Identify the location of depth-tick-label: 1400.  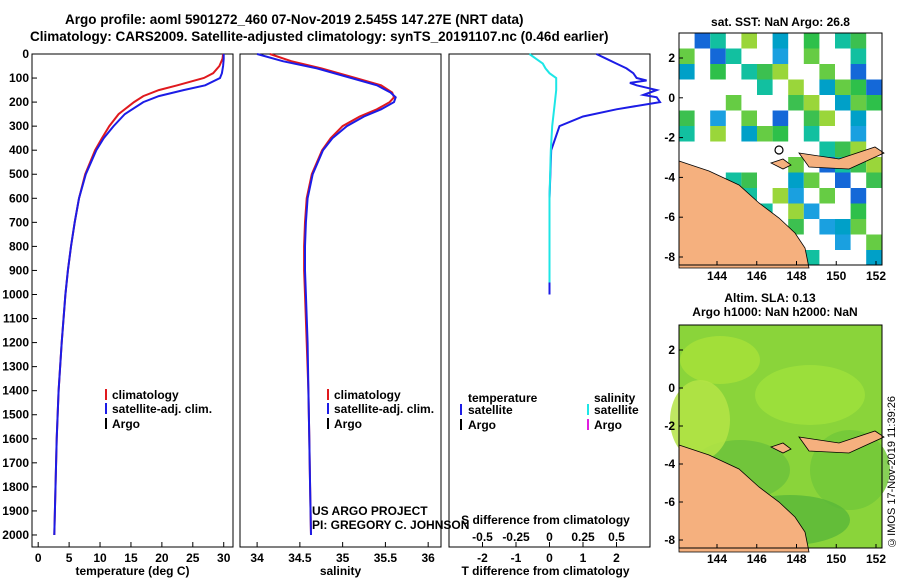
(15, 391).